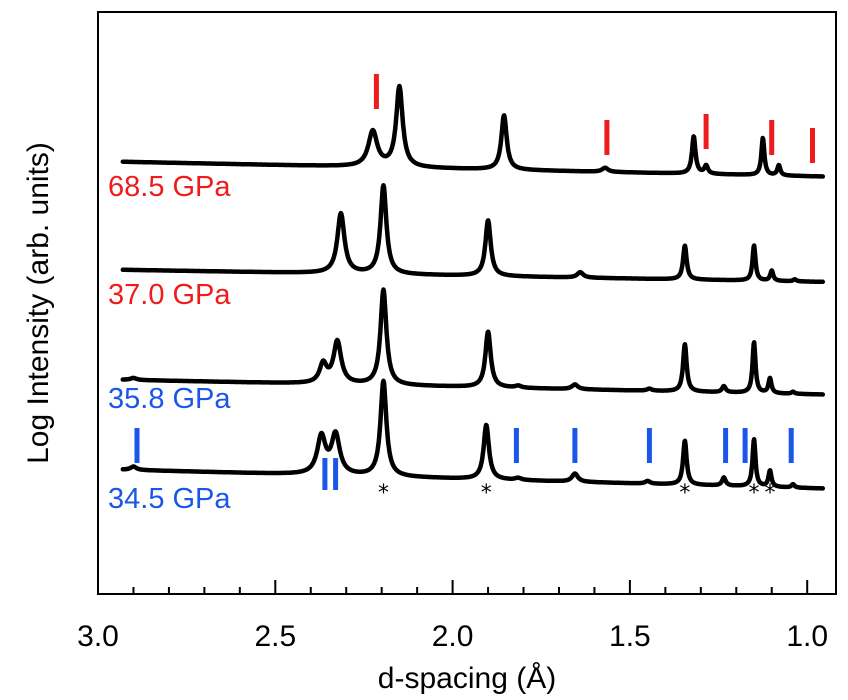  What do you see at coordinates (630, 636) in the screenshot?
I see `x-tick-label: 1.5` at bounding box center [630, 636].